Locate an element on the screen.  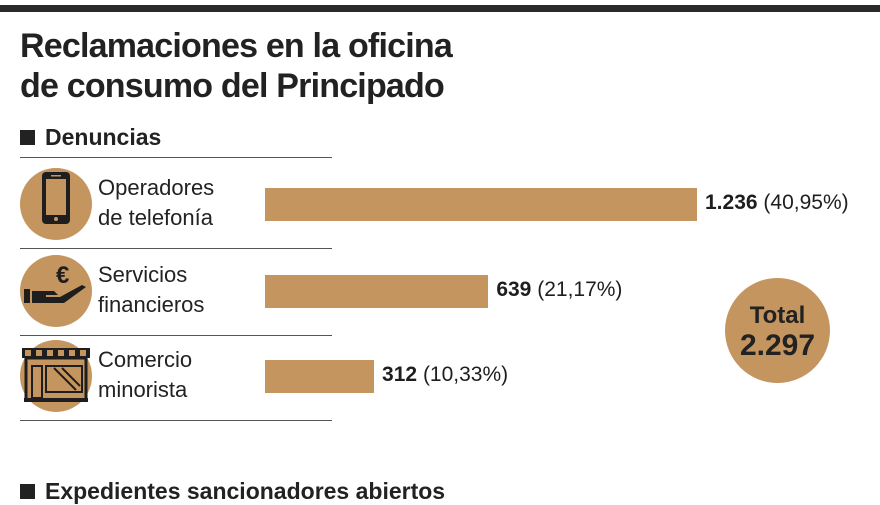
data-label: 1.236 (40,95%) is located at coordinates (777, 203).